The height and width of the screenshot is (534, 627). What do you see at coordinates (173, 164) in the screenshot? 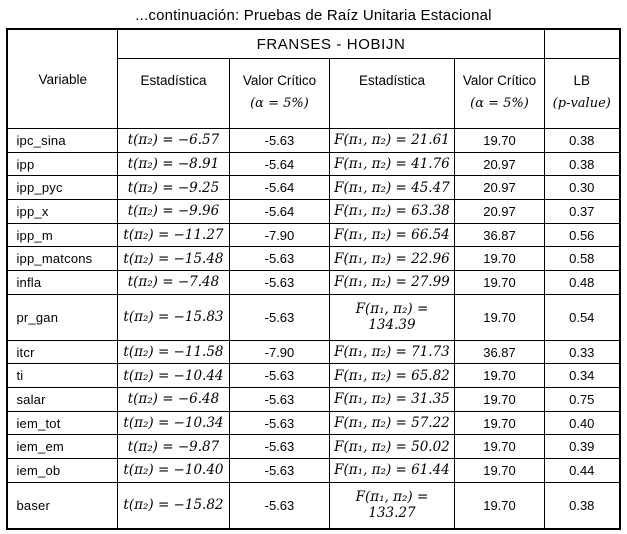
I see `cell-statistic-t: t(π₂) = −8.91` at bounding box center [173, 164].